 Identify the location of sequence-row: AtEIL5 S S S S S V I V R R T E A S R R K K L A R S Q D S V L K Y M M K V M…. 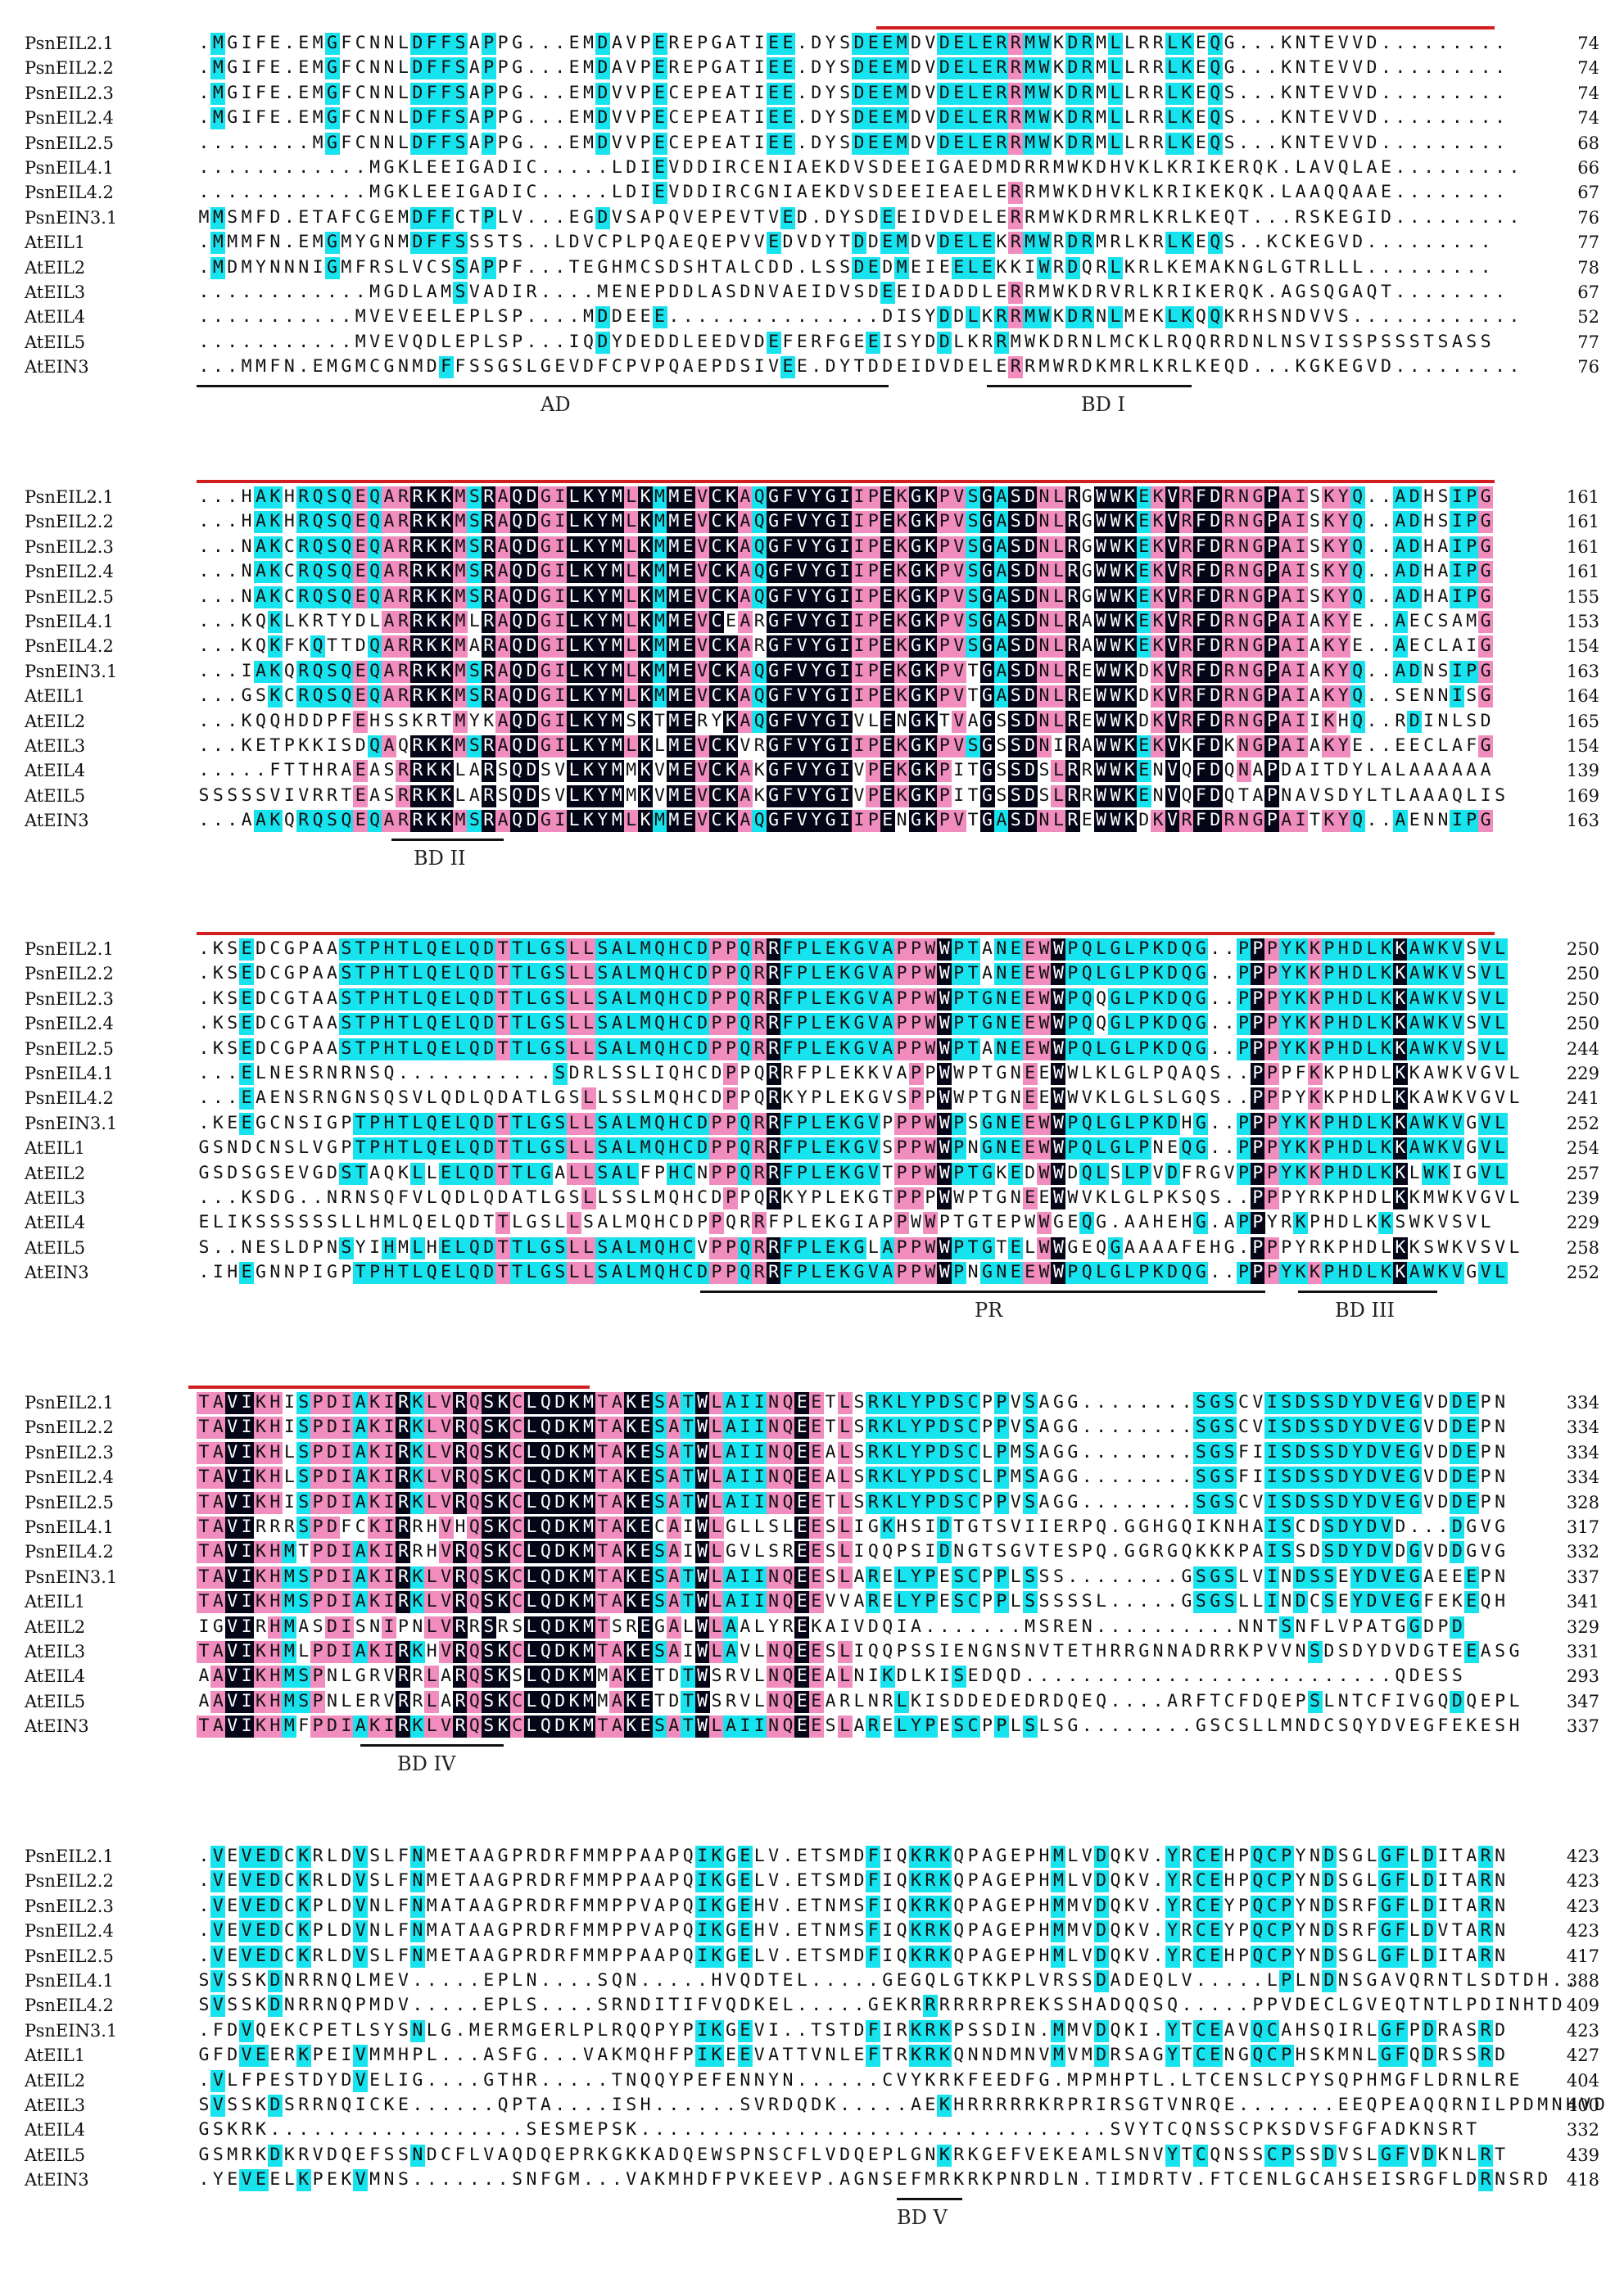
(812, 796).